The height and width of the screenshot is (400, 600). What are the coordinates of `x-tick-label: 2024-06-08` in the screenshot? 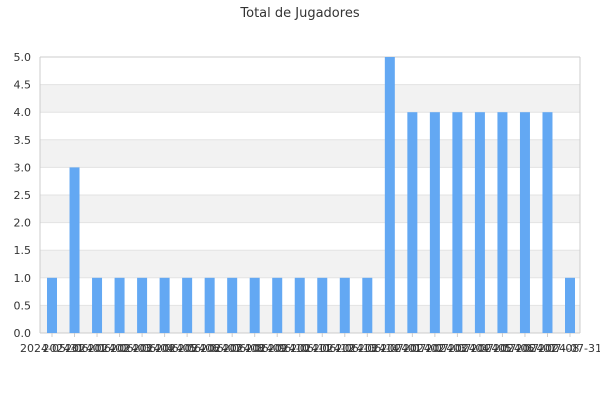 It's located at (232, 348).